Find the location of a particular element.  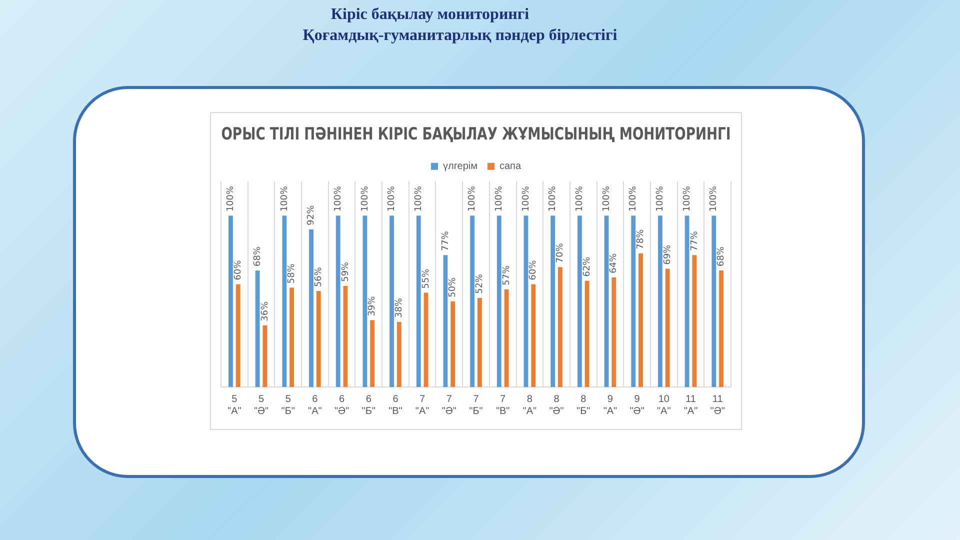

x-tick-label: 8 "Ә" is located at coordinates (556, 405).